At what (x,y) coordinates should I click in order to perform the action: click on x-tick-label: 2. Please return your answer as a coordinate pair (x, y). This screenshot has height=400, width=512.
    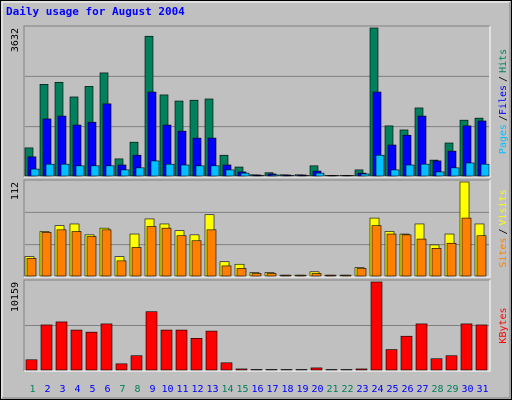
    Looking at the image, I should click on (47, 389).